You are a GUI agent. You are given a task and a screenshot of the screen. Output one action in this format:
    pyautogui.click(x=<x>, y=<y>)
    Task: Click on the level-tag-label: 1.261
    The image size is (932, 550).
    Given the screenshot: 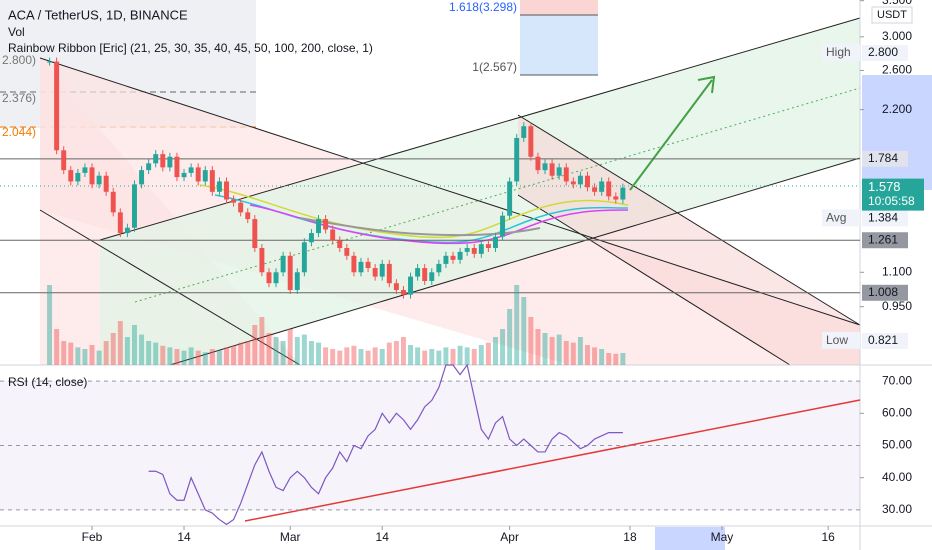 What is the action you would take?
    pyautogui.click(x=883, y=239)
    